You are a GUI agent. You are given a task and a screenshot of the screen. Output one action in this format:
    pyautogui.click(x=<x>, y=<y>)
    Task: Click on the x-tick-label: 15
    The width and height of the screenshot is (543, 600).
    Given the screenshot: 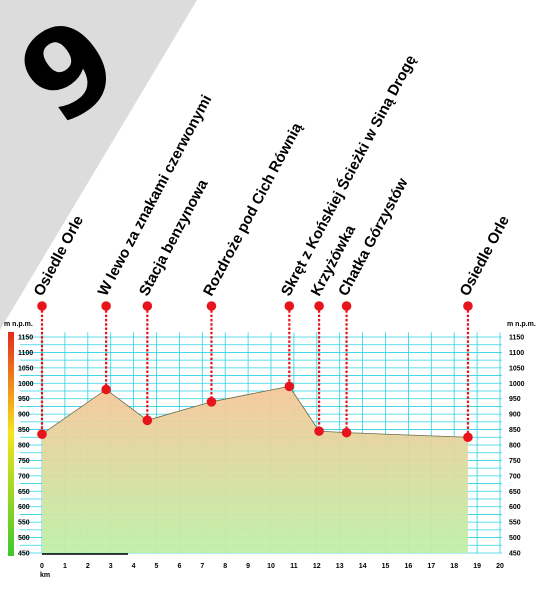 What is the action you would take?
    pyautogui.click(x=386, y=566)
    